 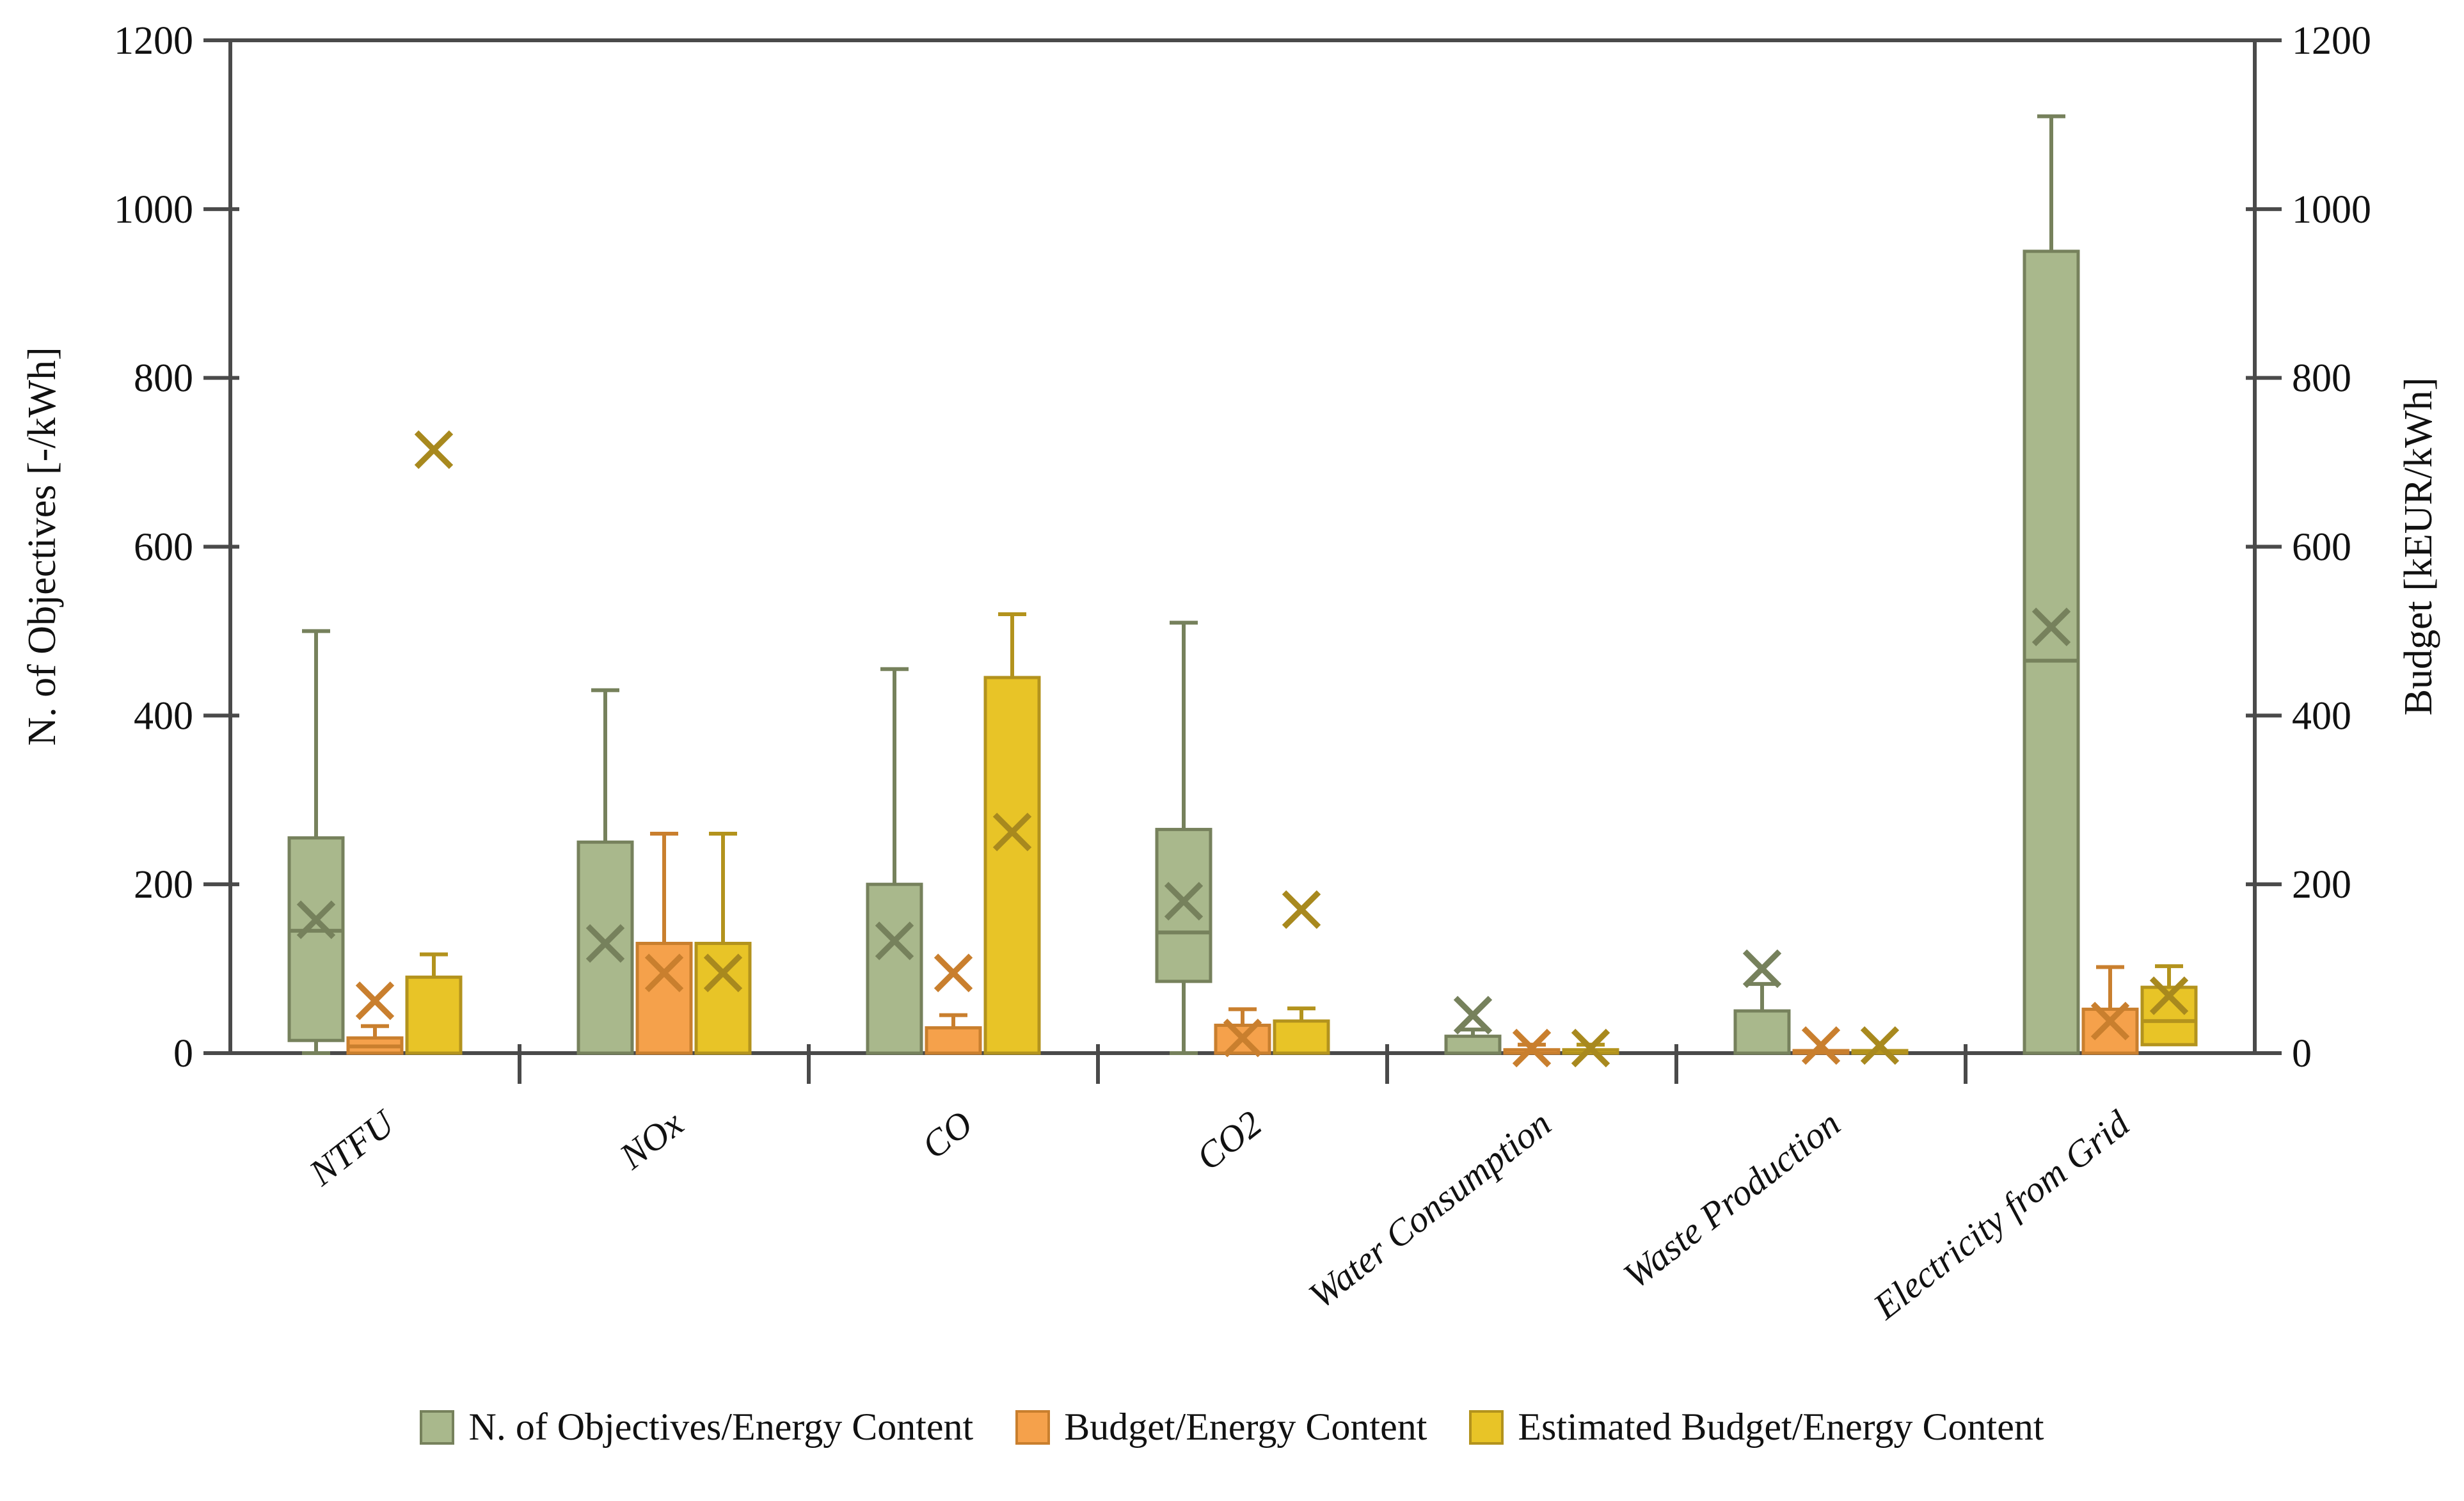 What do you see at coordinates (721, 1427) in the screenshot?
I see `legend-label: N. of Objectives/Energy Content` at bounding box center [721, 1427].